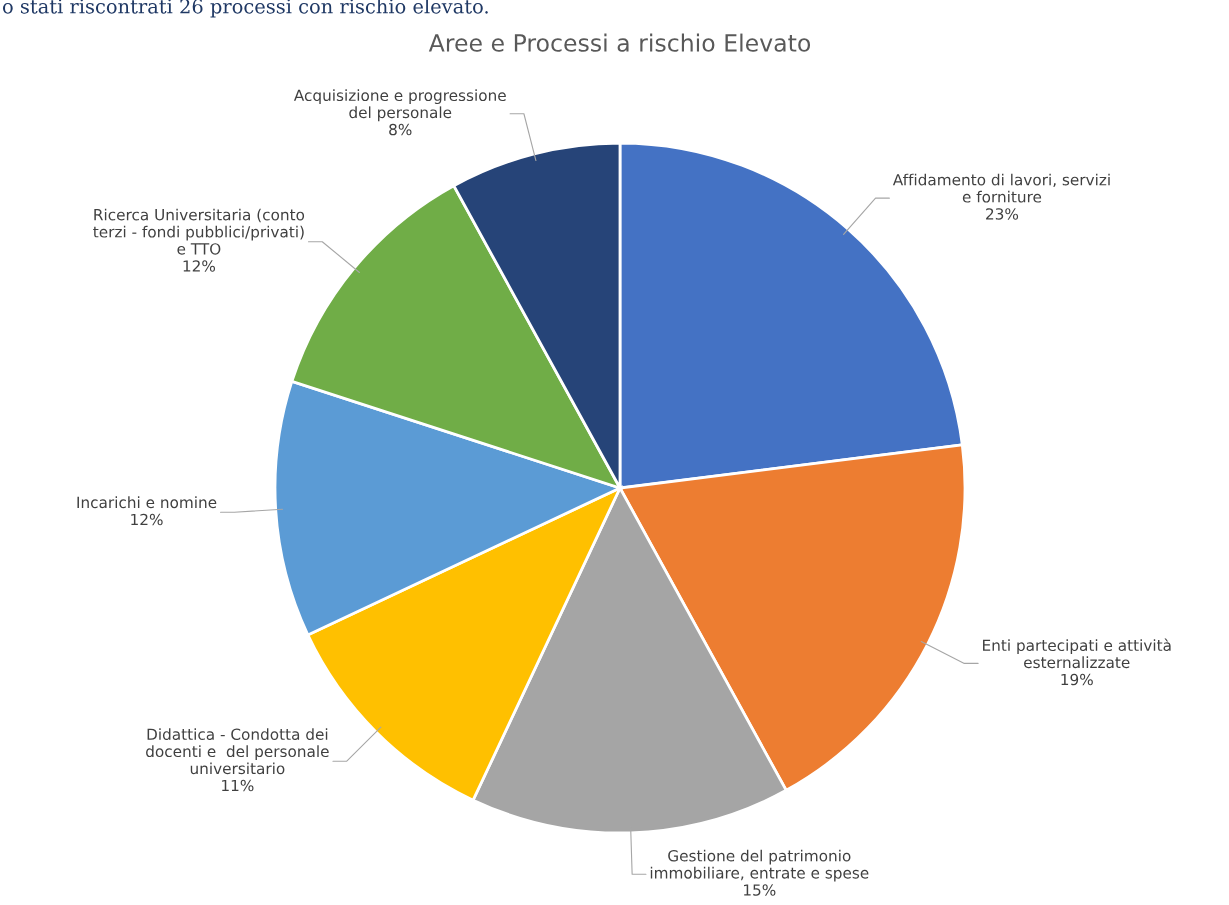 The height and width of the screenshot is (905, 1229). What do you see at coordinates (237, 751) in the screenshot?
I see `slice-label: Didattica - Condotta dei docenti e del personale universitario` at bounding box center [237, 751].